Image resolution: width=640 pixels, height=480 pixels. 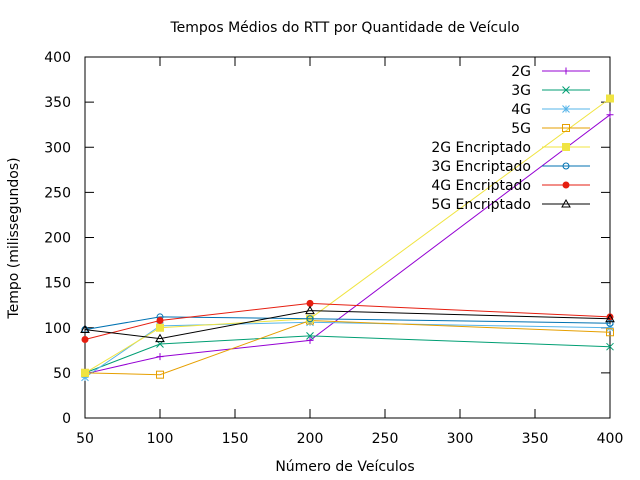 What do you see at coordinates (235, 439) in the screenshot?
I see `x-tick-label: 150` at bounding box center [235, 439].